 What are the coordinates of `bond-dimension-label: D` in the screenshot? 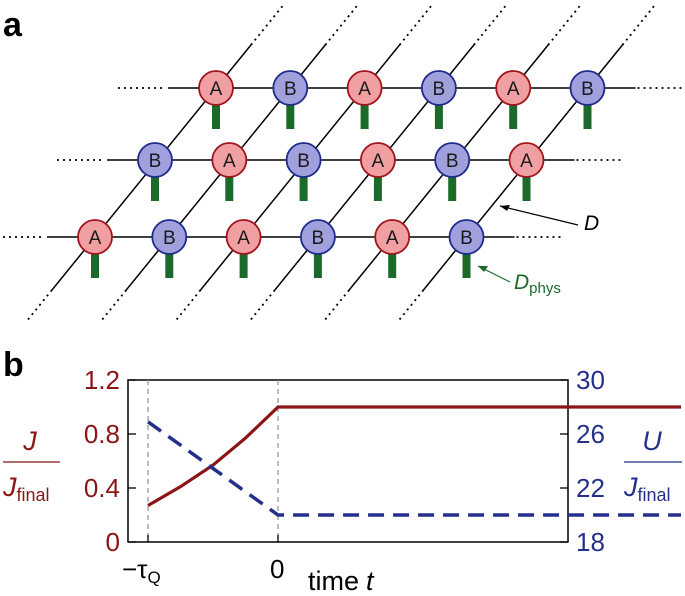 It's located at (591, 223).